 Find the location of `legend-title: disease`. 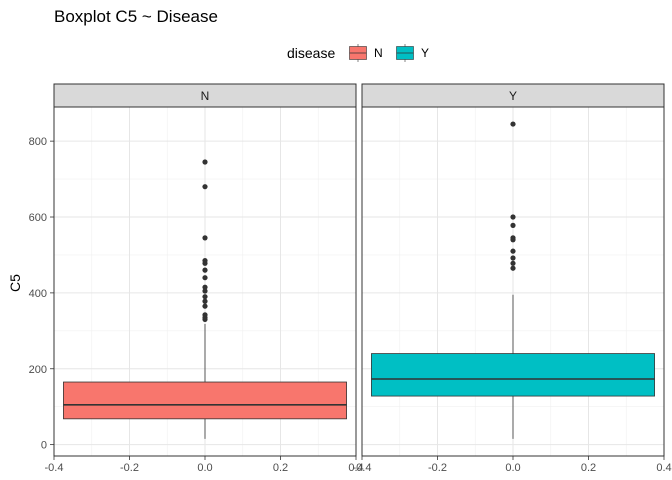

legend-title: disease is located at coordinates (311, 53).